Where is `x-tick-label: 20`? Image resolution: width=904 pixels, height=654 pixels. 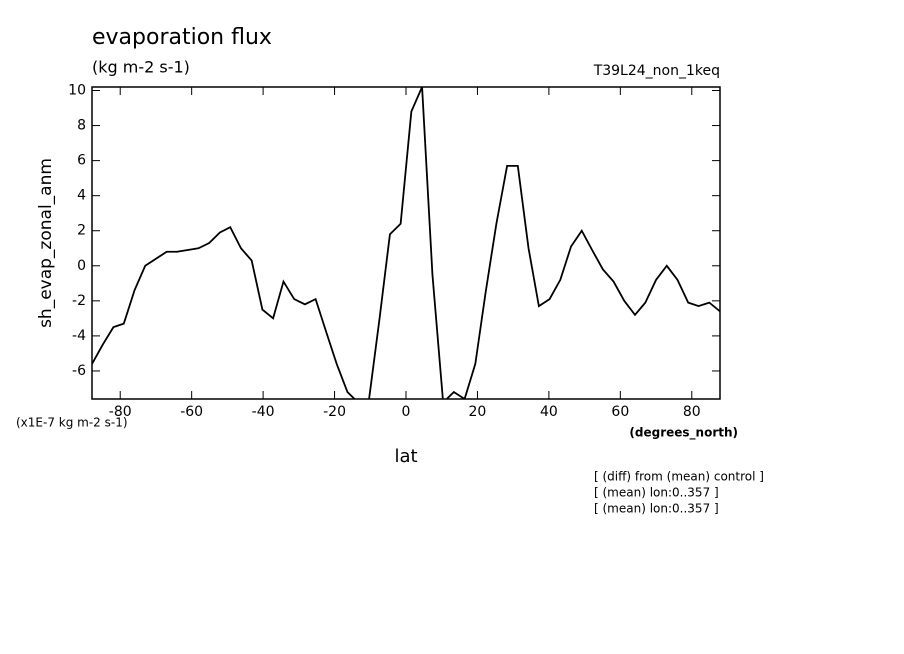
x-tick-label: 20 is located at coordinates (478, 412).